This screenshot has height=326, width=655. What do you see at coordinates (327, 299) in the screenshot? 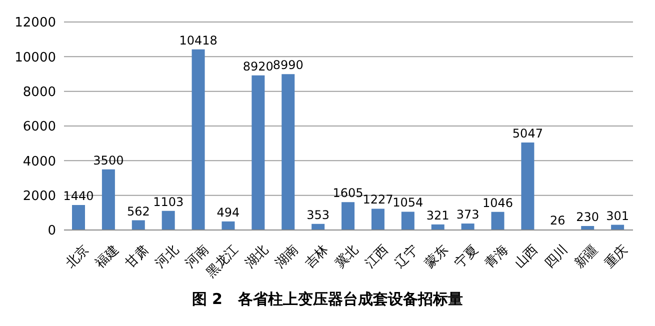
I see `text: 图 2 各省柱上变压器台成套设备招标量` at bounding box center [327, 299].